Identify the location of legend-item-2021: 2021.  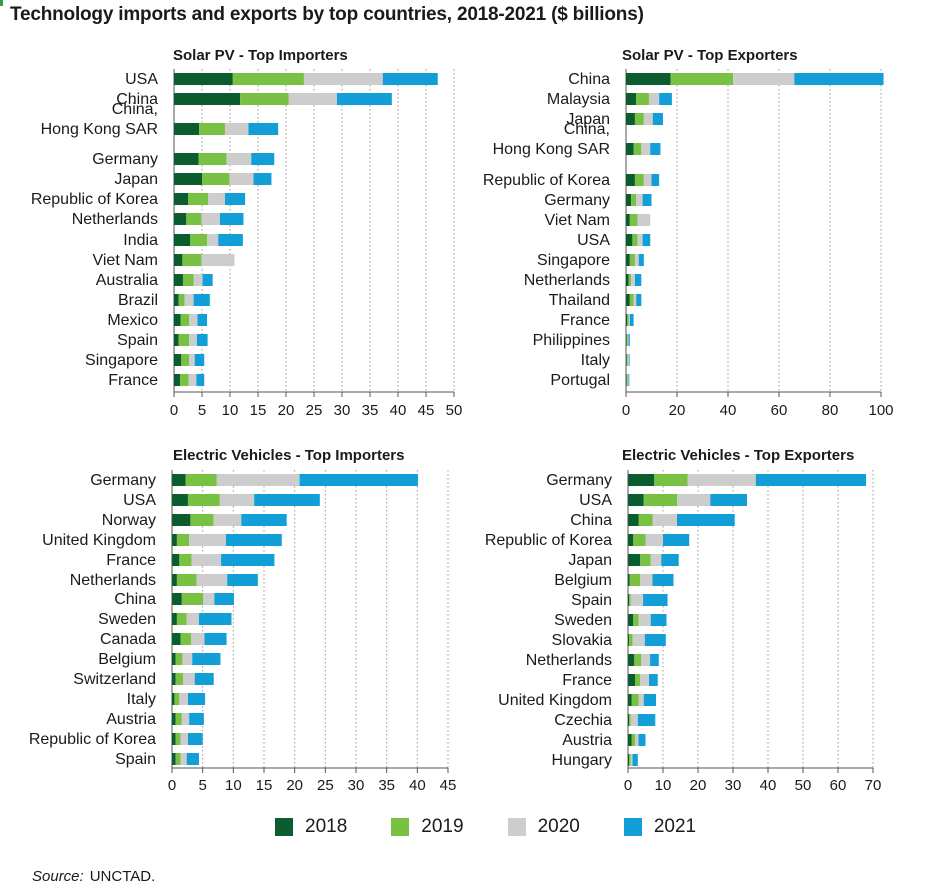
(659, 827).